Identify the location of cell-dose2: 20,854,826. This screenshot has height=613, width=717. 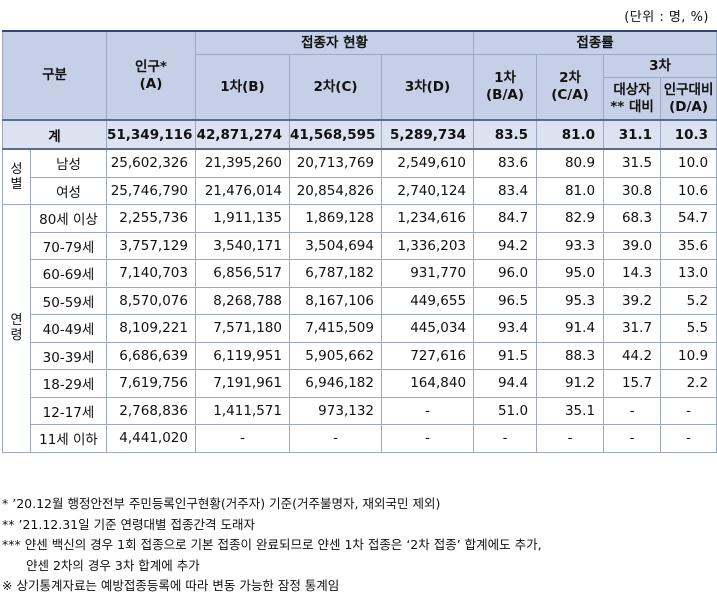
(335, 190).